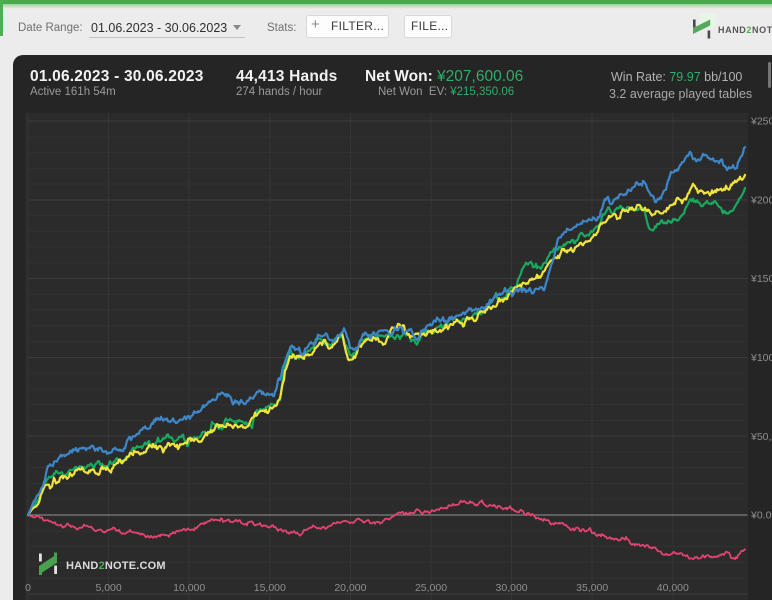 The height and width of the screenshot is (600, 772). What do you see at coordinates (116, 566) in the screenshot?
I see `svg-text: HAND2NOTE.COM` at bounding box center [116, 566].